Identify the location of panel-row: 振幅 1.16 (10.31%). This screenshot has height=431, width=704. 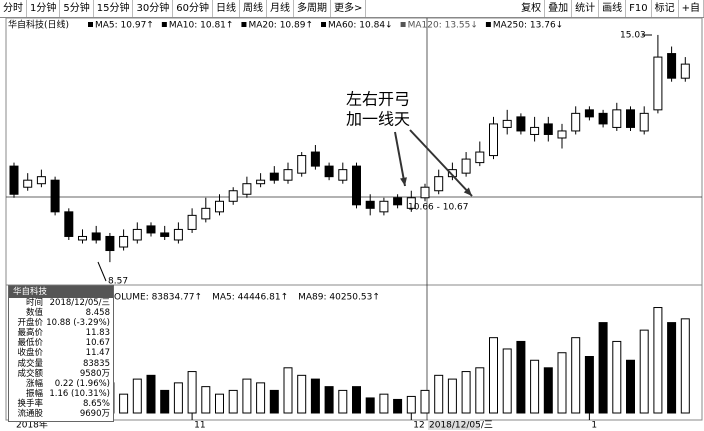
(61, 394).